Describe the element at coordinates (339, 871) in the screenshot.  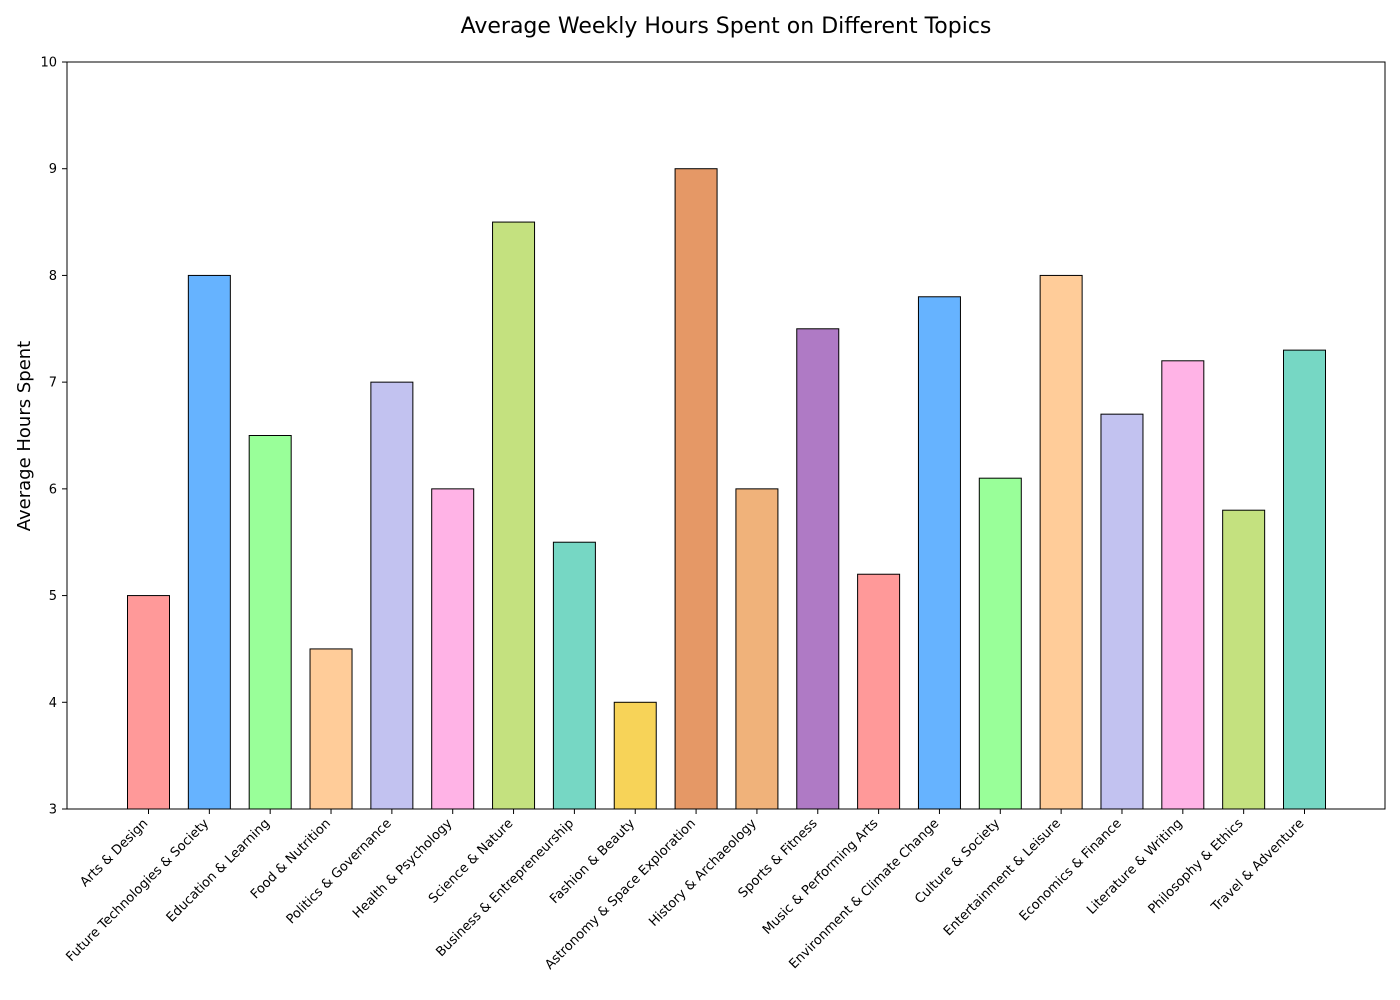
I see `x-tick-label: Politics & Governance` at that location.